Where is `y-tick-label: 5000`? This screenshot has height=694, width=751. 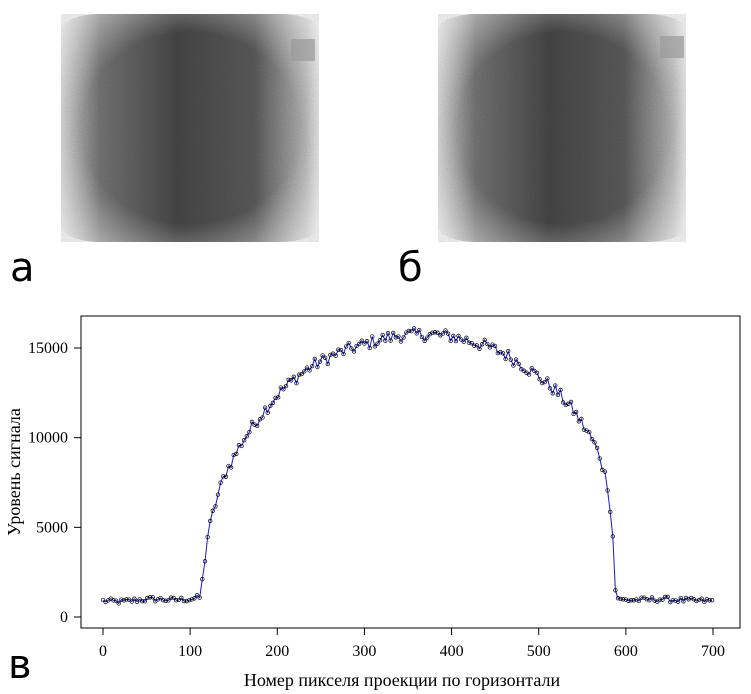
y-tick-label: 5000 is located at coordinates (52, 527).